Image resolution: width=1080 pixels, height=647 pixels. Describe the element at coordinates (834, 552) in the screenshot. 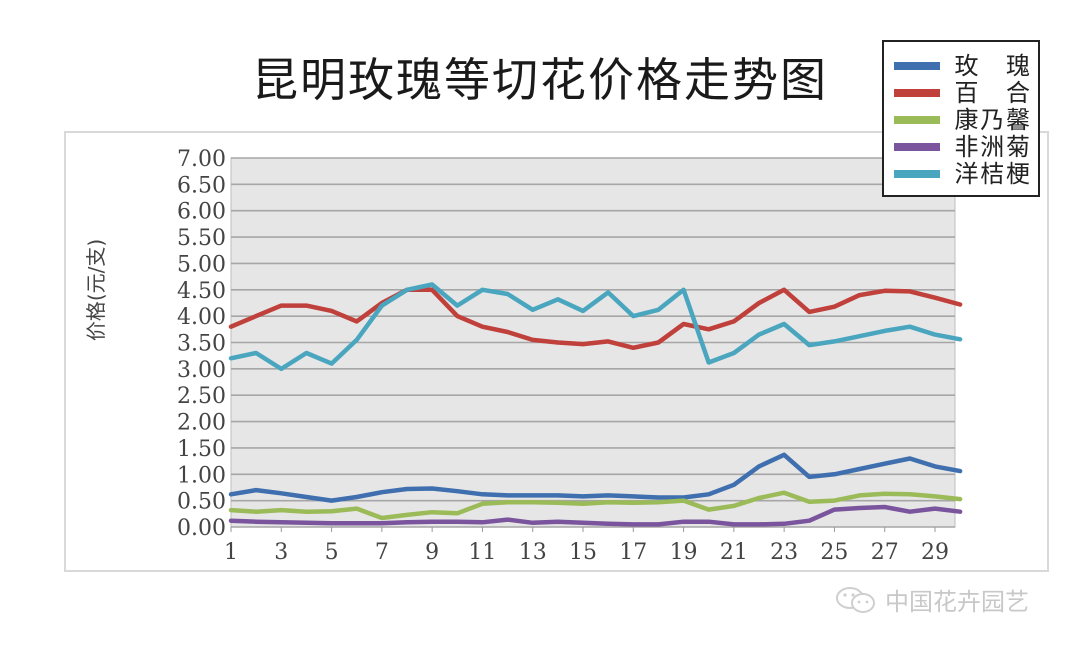

I see `svg-text: 25` at that location.